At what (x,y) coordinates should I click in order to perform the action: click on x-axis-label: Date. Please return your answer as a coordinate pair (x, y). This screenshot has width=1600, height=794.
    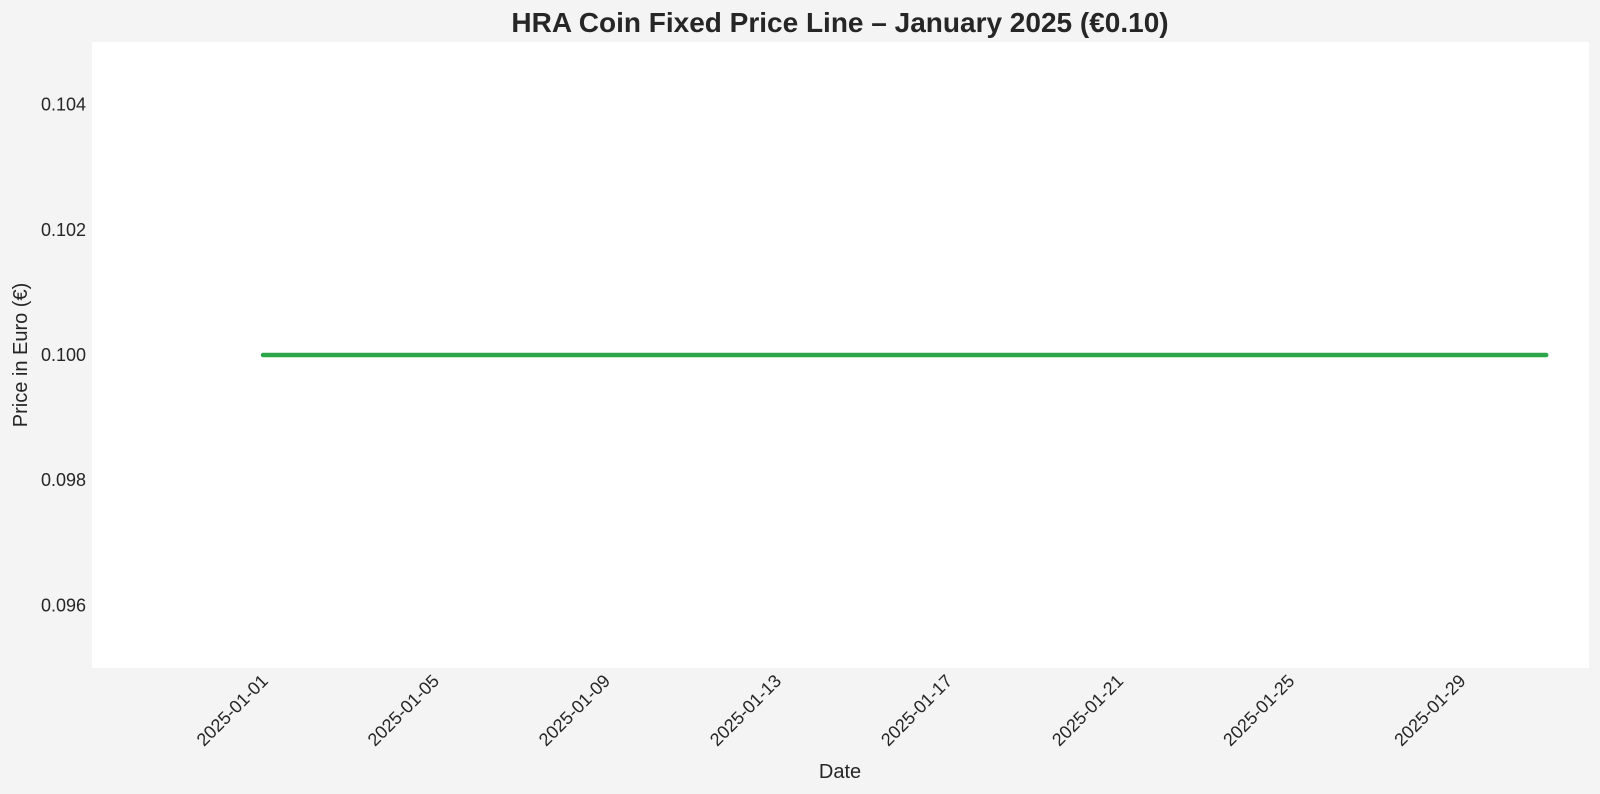
    Looking at the image, I should click on (840, 772).